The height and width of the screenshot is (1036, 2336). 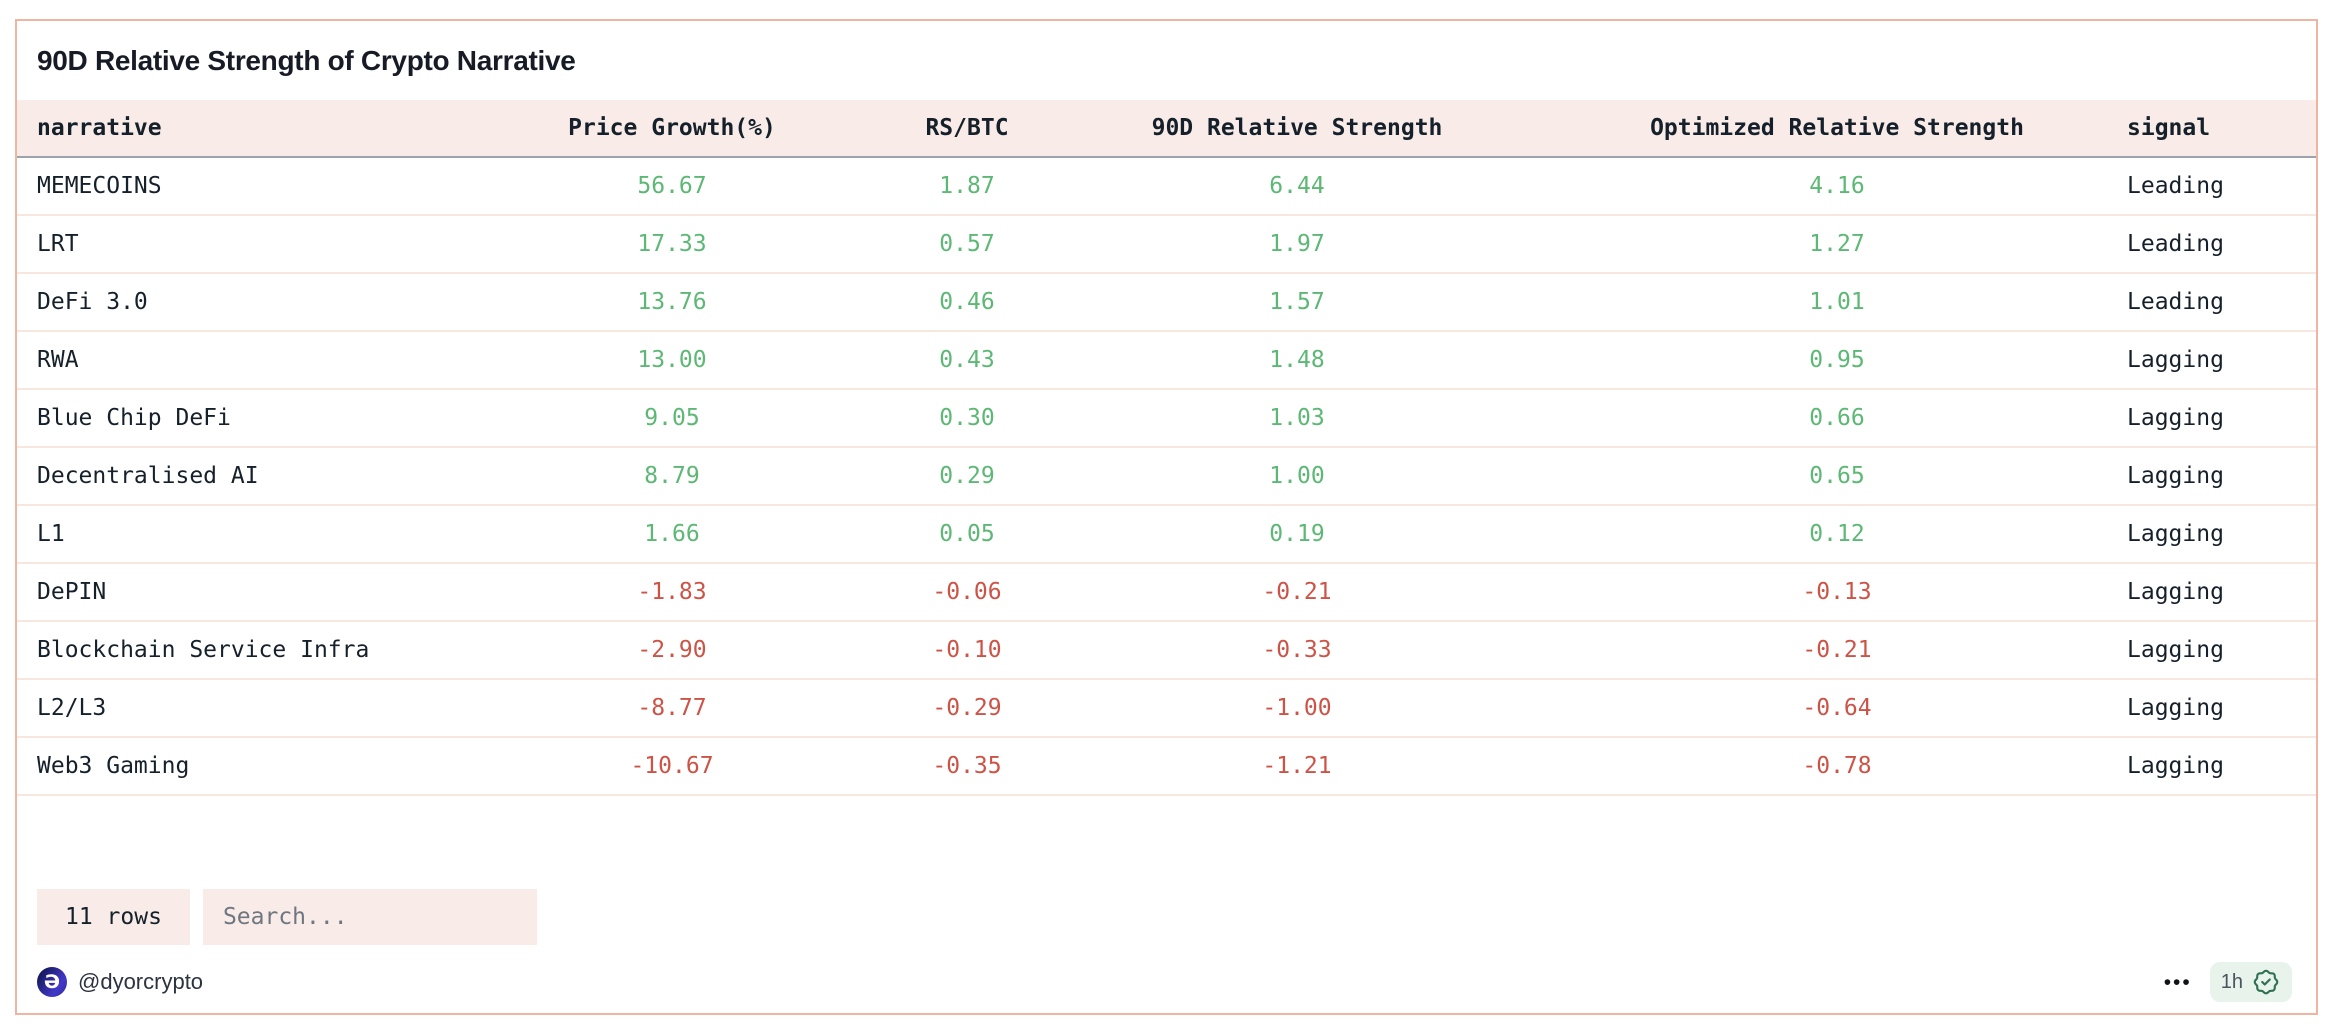 I want to click on cell-optimized_strength: 0.12, so click(x=1837, y=534).